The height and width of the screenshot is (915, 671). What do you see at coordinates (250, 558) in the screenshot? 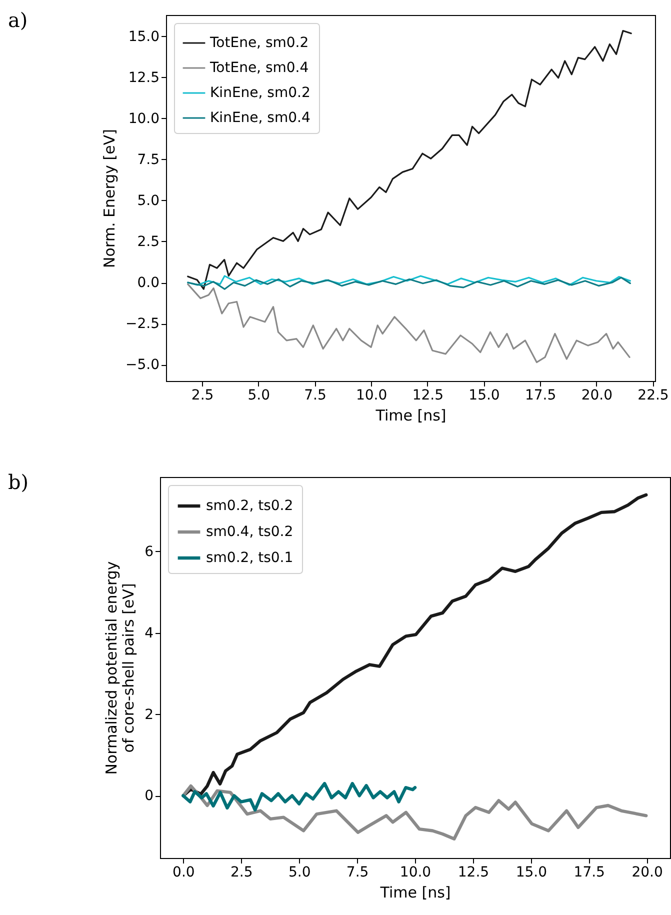
I see `legend-label: sm0.2, ts0.1` at bounding box center [250, 558].